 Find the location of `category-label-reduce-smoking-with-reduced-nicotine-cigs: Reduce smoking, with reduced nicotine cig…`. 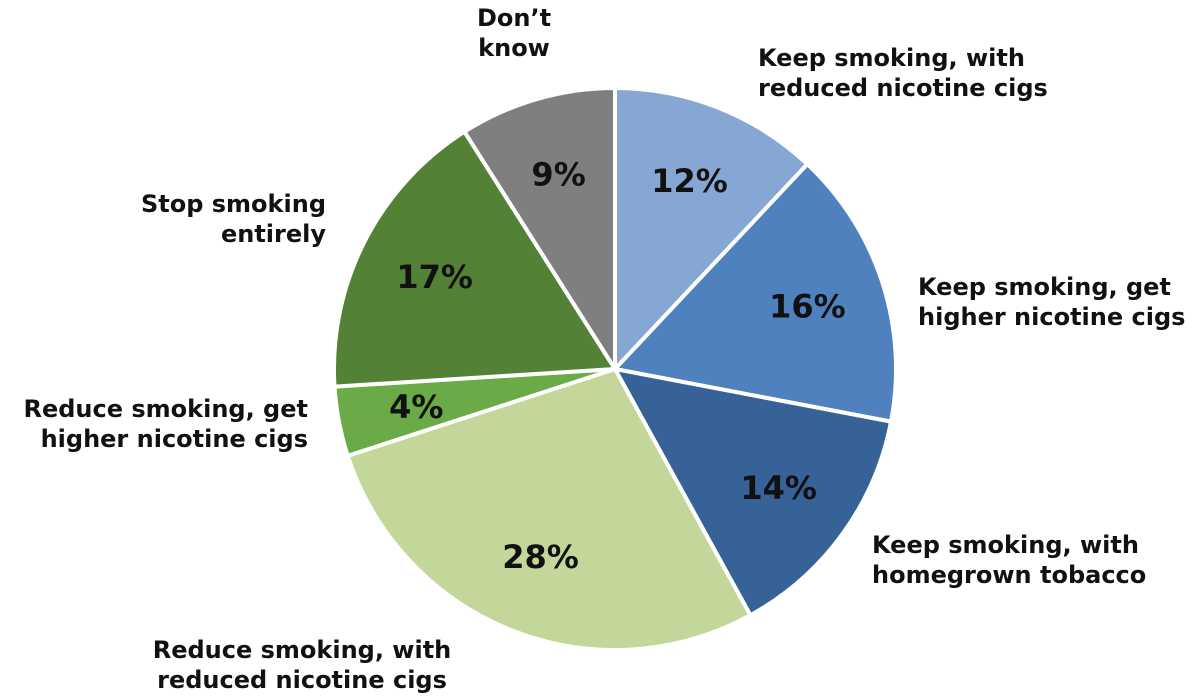

category-label-reduce-smoking-with-reduced-nicotine-cigs: Reduce smoking, with reduced nicotine cig… is located at coordinates (302, 665).